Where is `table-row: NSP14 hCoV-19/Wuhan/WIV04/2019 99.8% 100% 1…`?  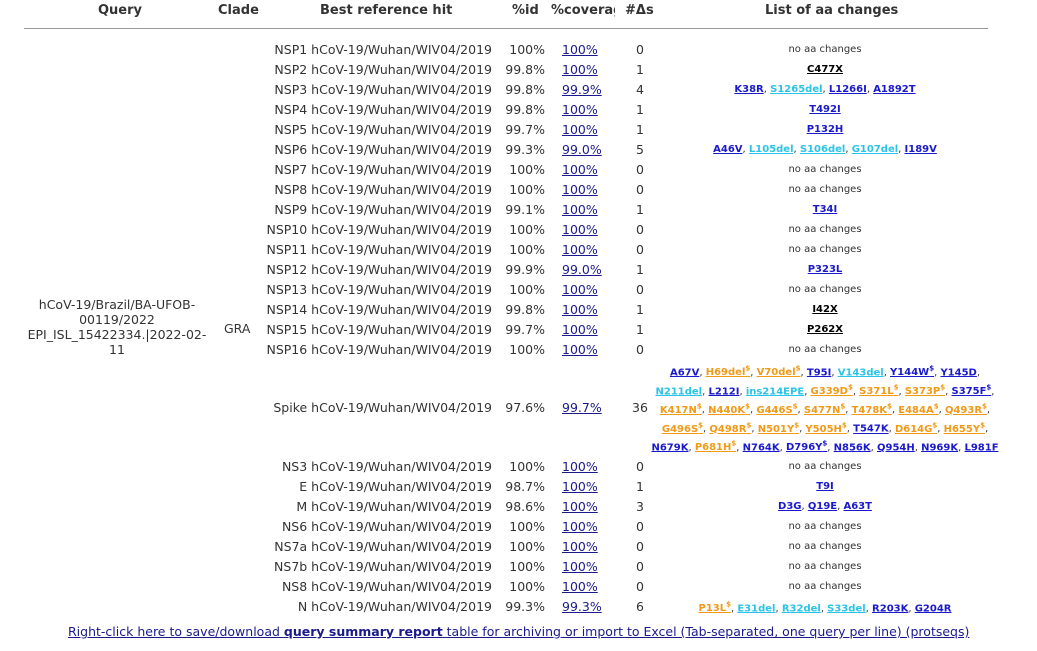
table-row: NSP14 hCoV-19/Wuhan/WIV04/2019 99.8% 100% 1… is located at coordinates (518, 310).